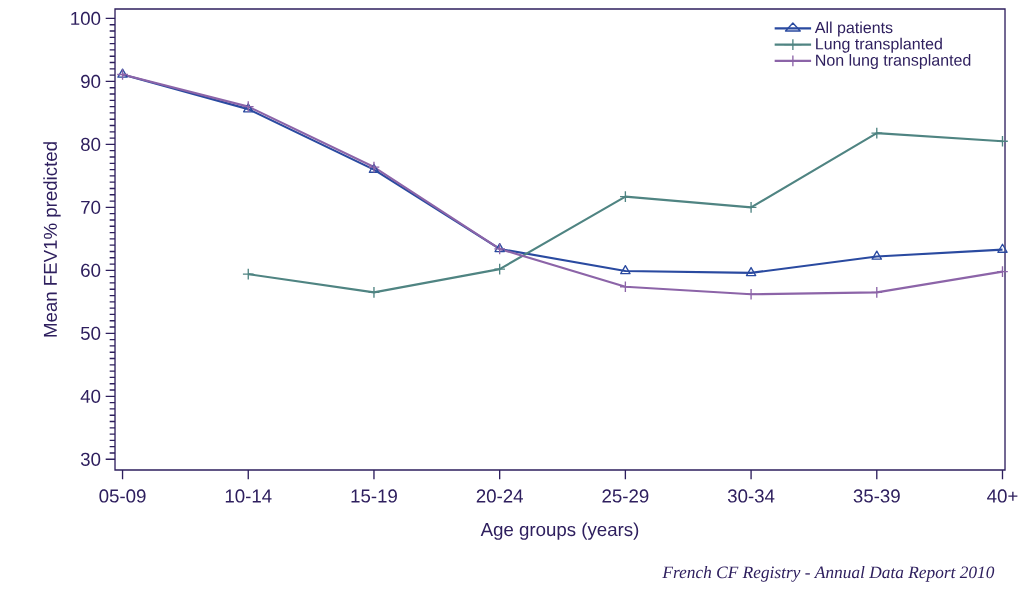 The width and height of the screenshot is (1023, 590). Describe the element at coordinates (91, 81) in the screenshot. I see `y-tick-label: 90` at that location.